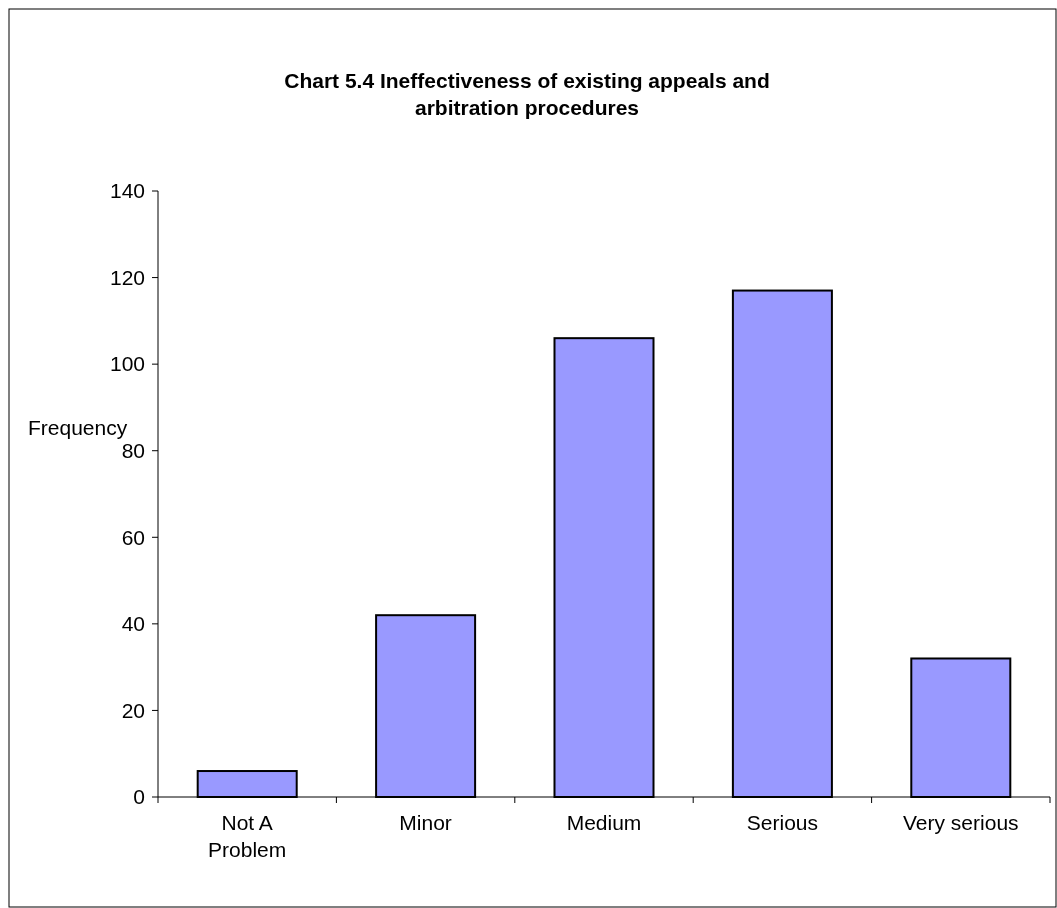 This screenshot has height=908, width=1057. I want to click on chart-title: Chart 5.4 Ineffectiveness of existing appeals and arbitration procedures, so click(527, 94).